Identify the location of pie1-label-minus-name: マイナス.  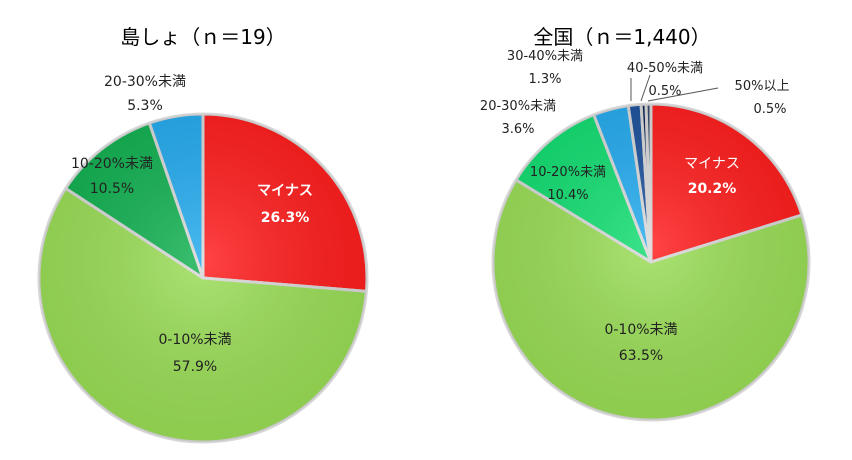
(285, 191).